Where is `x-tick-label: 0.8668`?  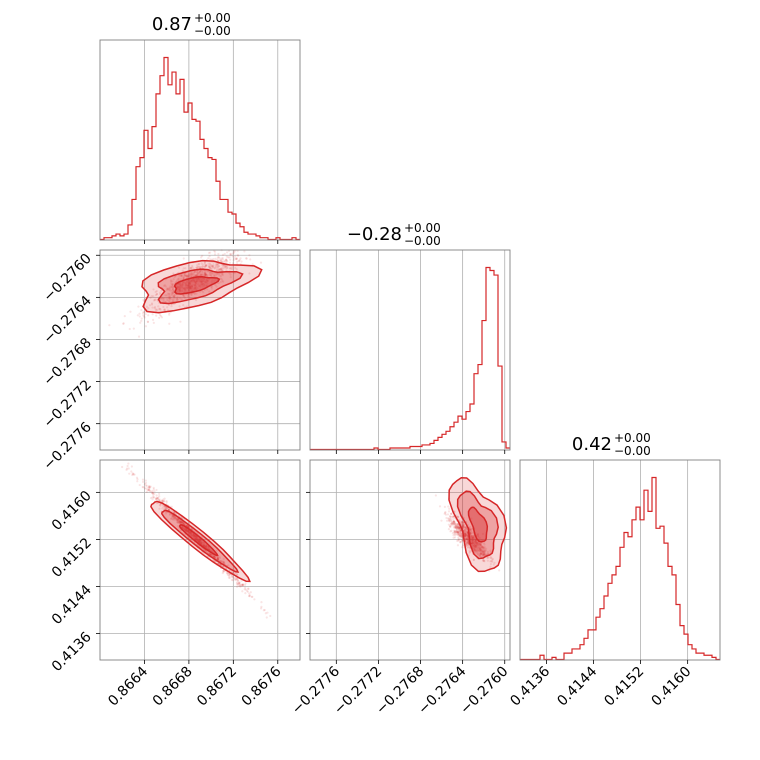
x-tick-label: 0.8668 is located at coordinates (173, 687).